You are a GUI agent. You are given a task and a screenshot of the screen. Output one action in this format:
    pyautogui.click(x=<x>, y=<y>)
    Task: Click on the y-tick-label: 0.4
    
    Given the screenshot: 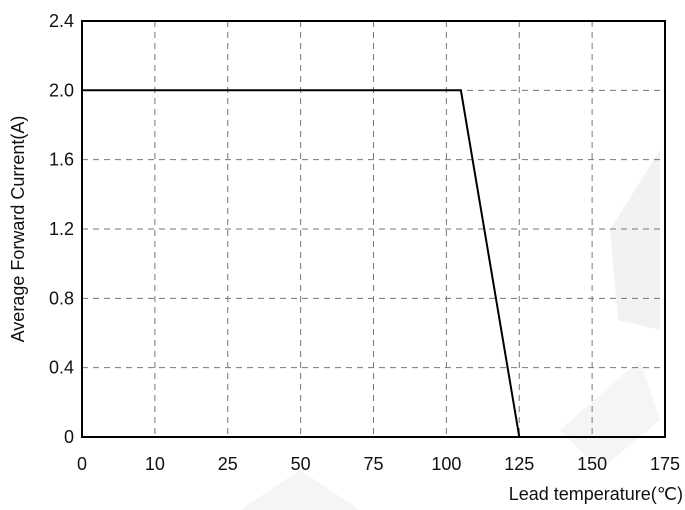 What is the action you would take?
    pyautogui.click(x=61, y=368)
    